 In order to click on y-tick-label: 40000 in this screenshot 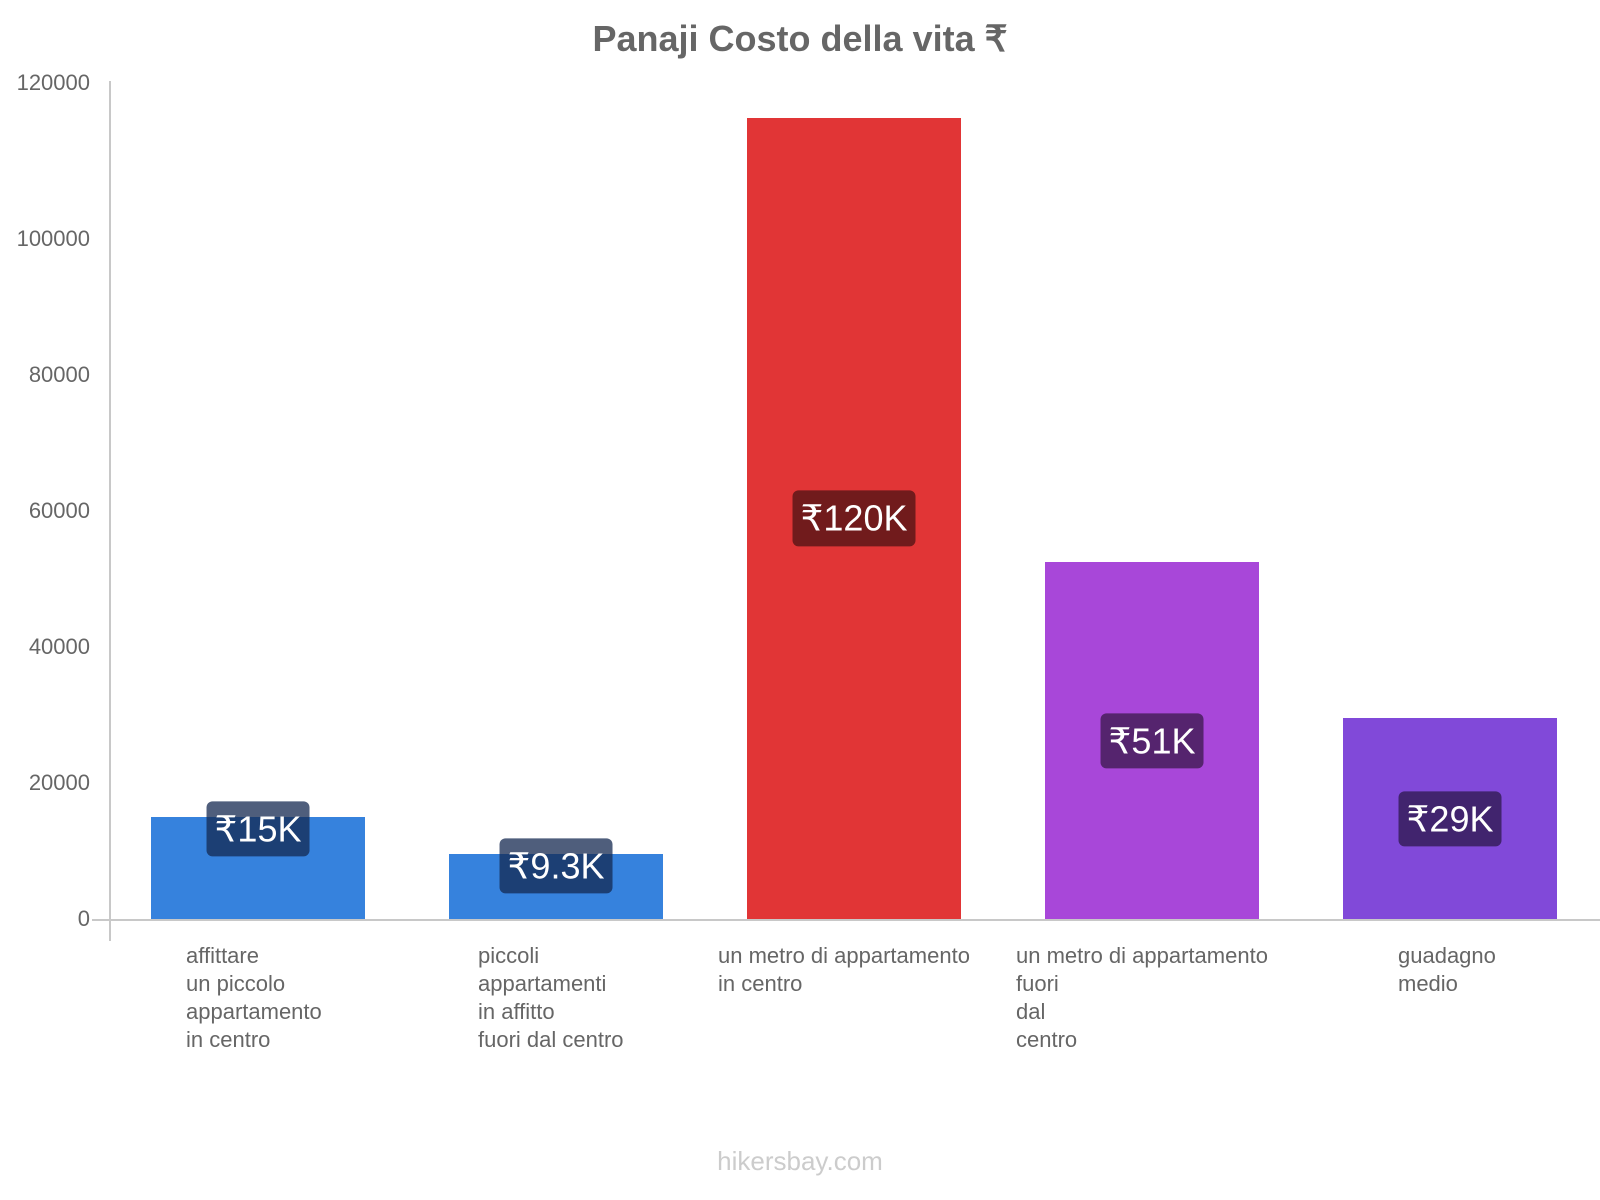, I will do `click(59, 646)`.